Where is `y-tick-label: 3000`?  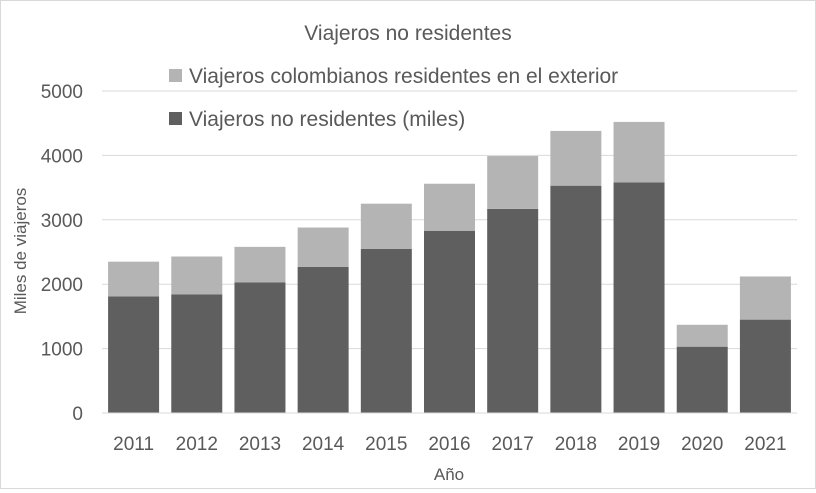 y-tick-label: 3000 is located at coordinates (62, 221).